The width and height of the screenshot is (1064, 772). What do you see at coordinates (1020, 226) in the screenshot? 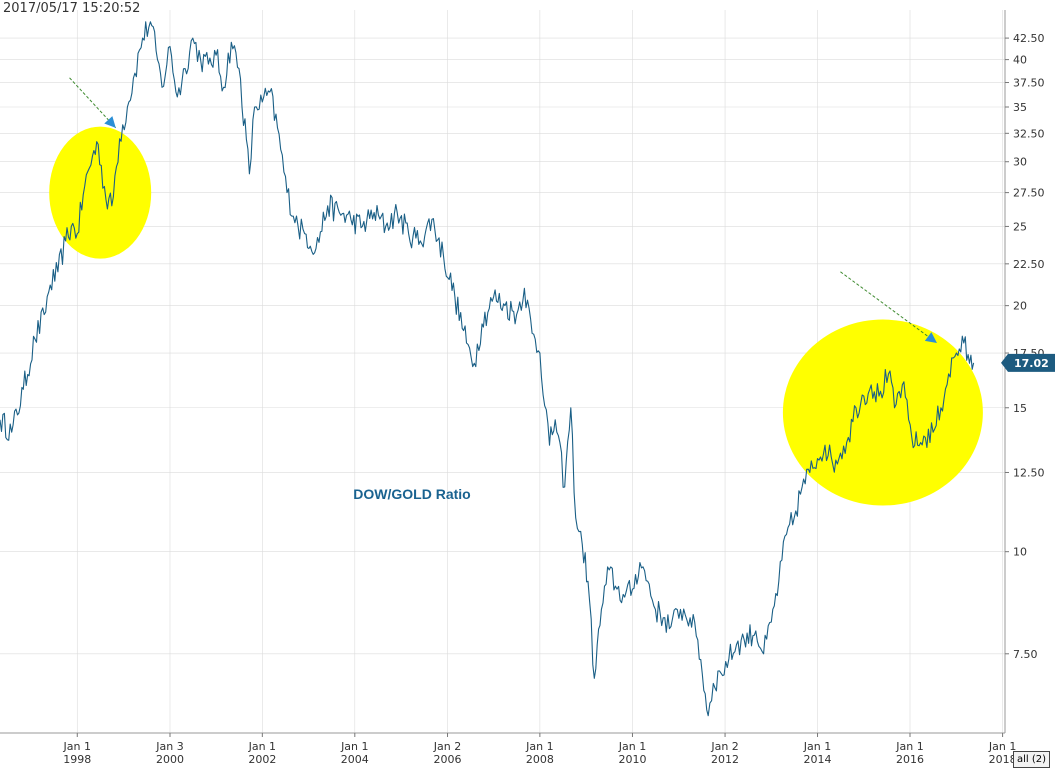
I see `y-tick-label: 25` at bounding box center [1020, 226].